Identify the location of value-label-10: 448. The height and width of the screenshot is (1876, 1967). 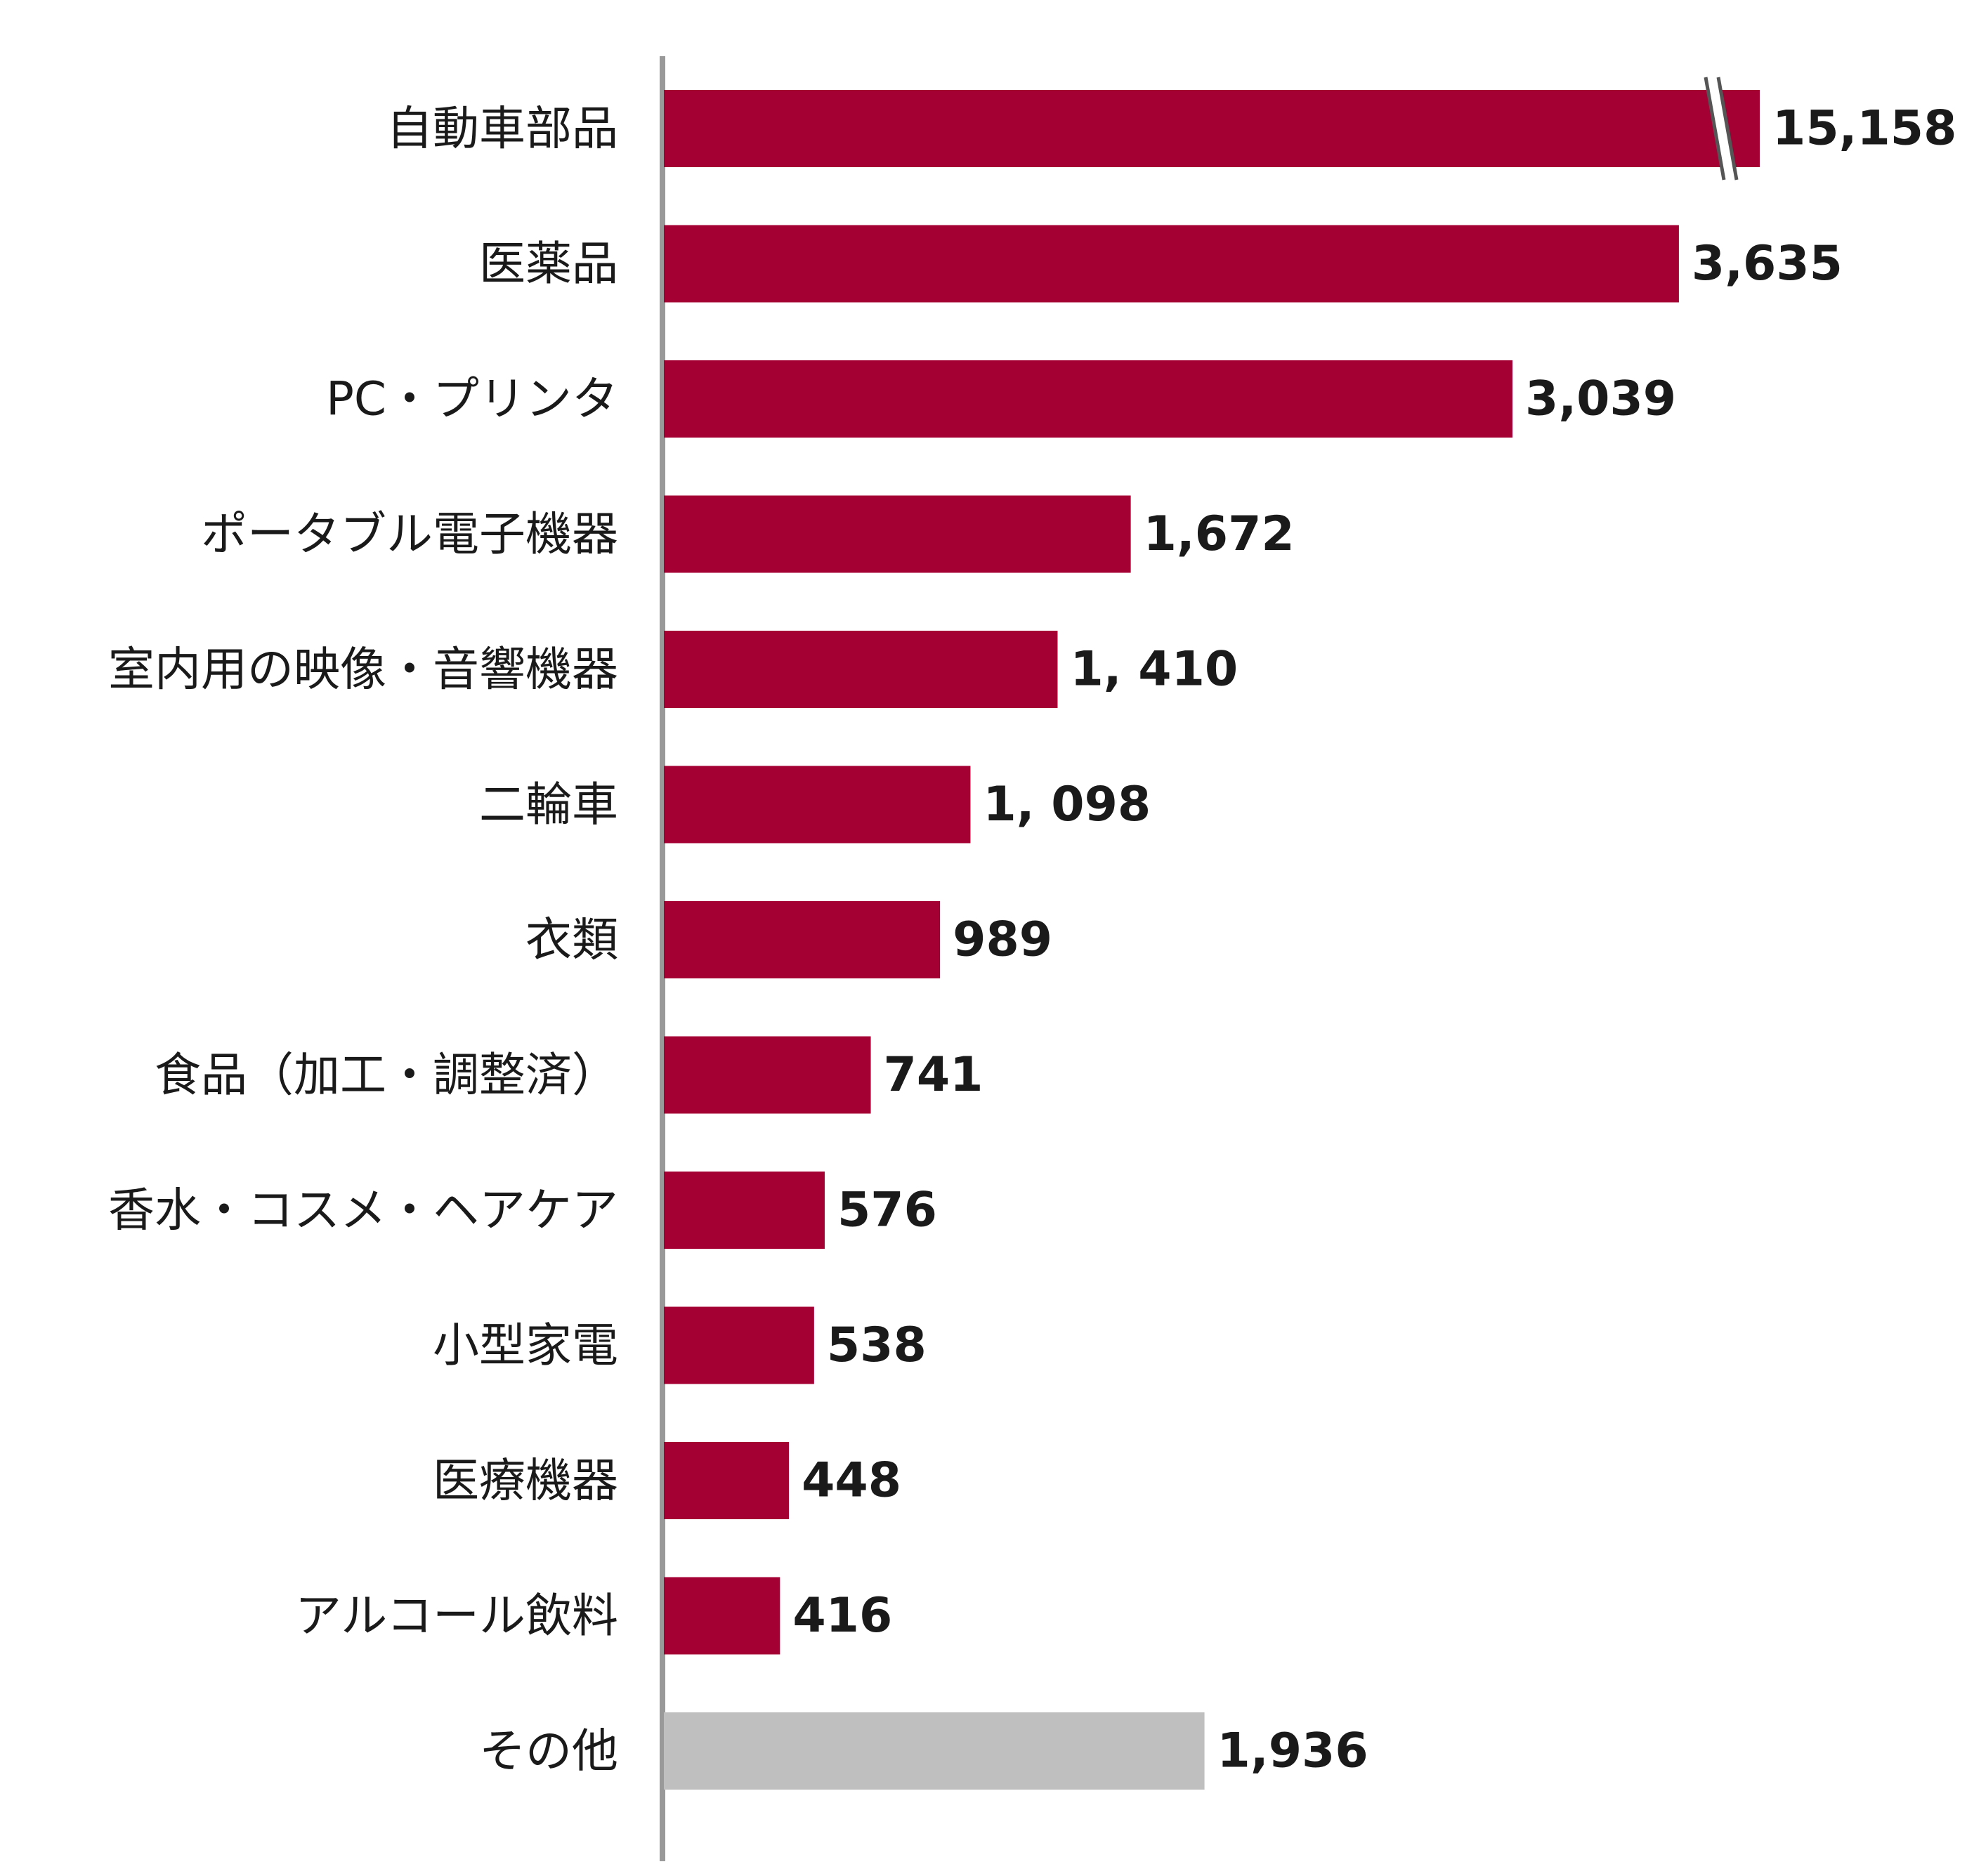
(852, 1481).